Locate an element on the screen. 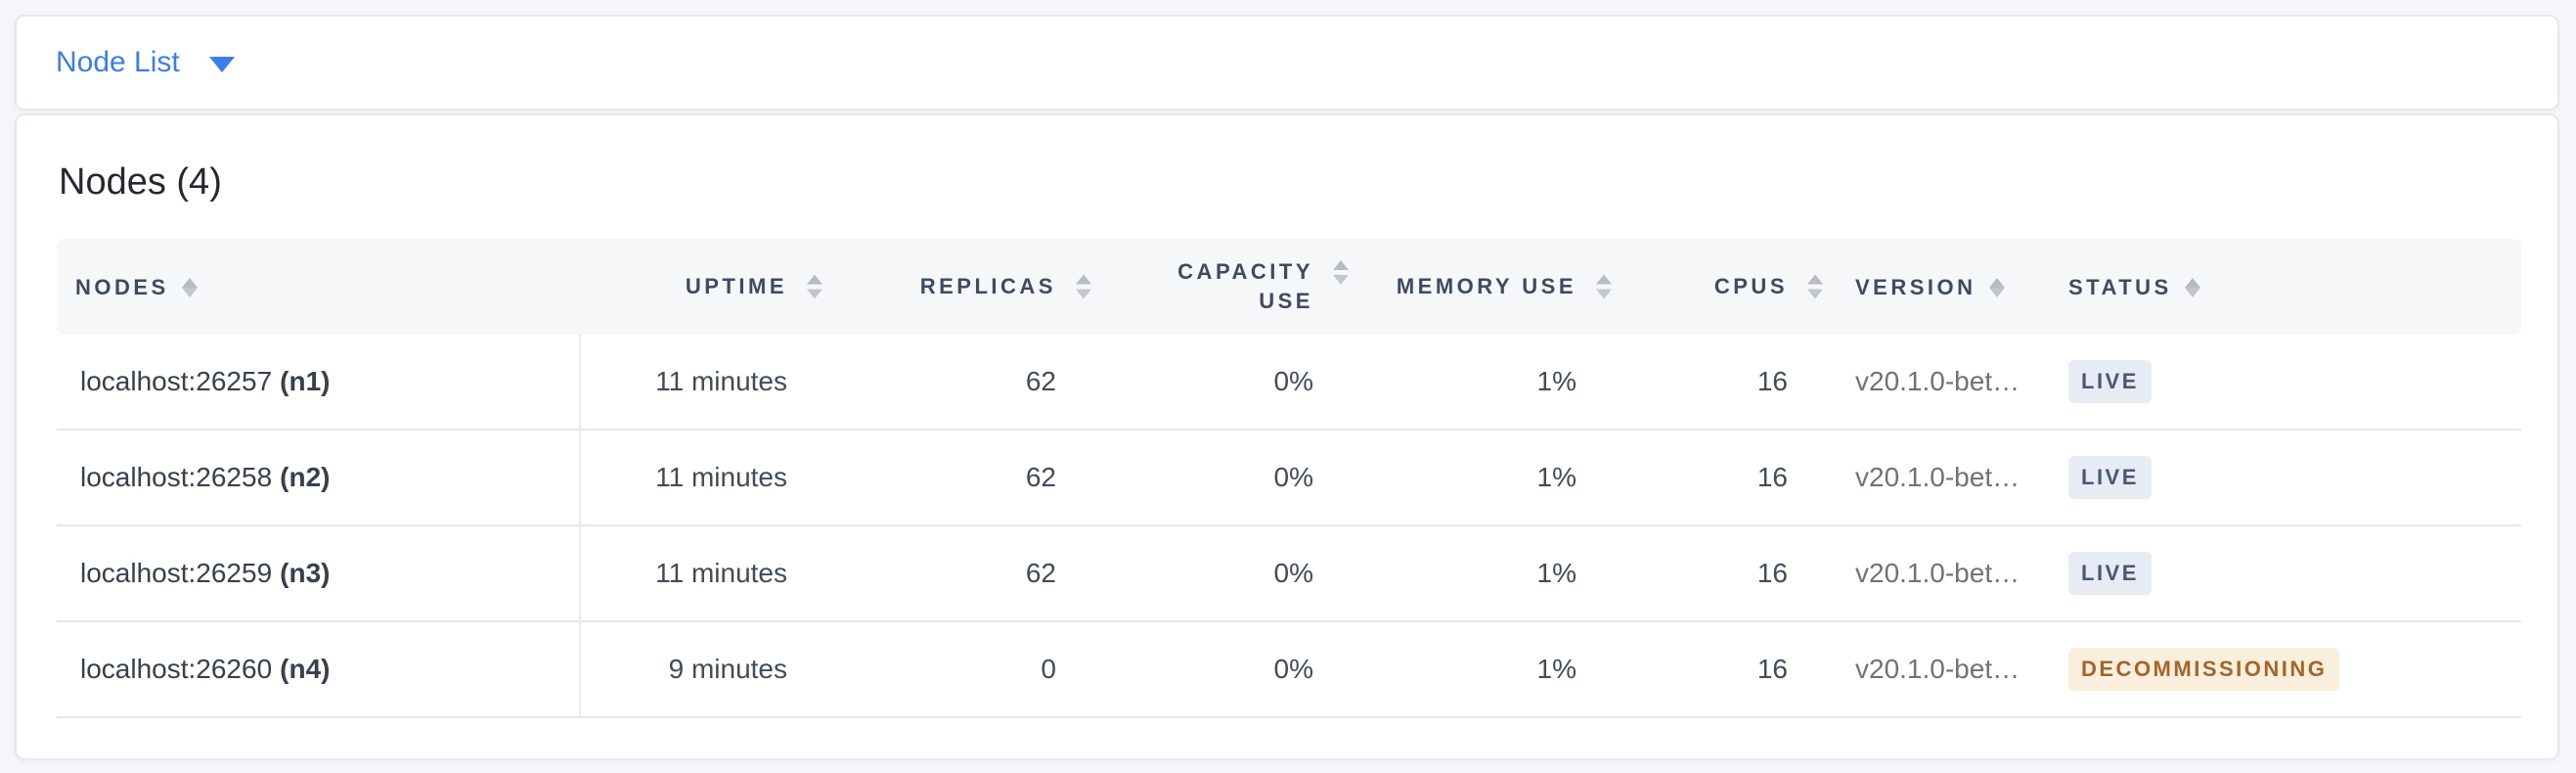  node-id: (n1) is located at coordinates (306, 381).